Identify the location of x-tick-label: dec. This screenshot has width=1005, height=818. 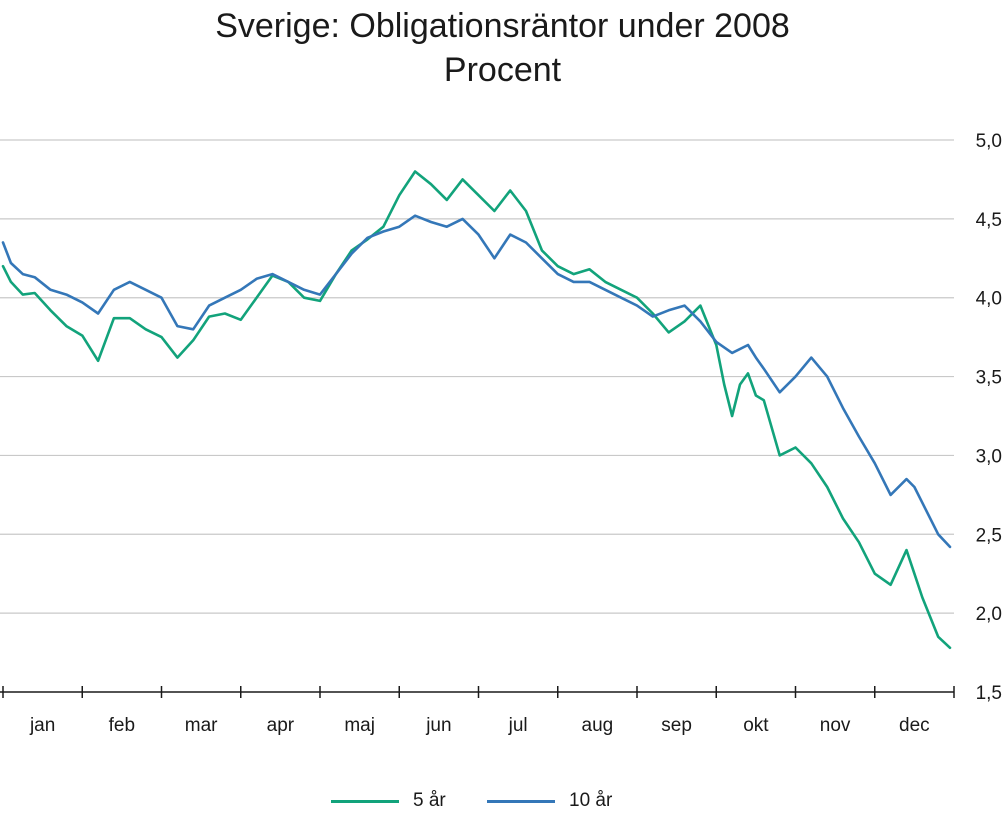
(914, 725).